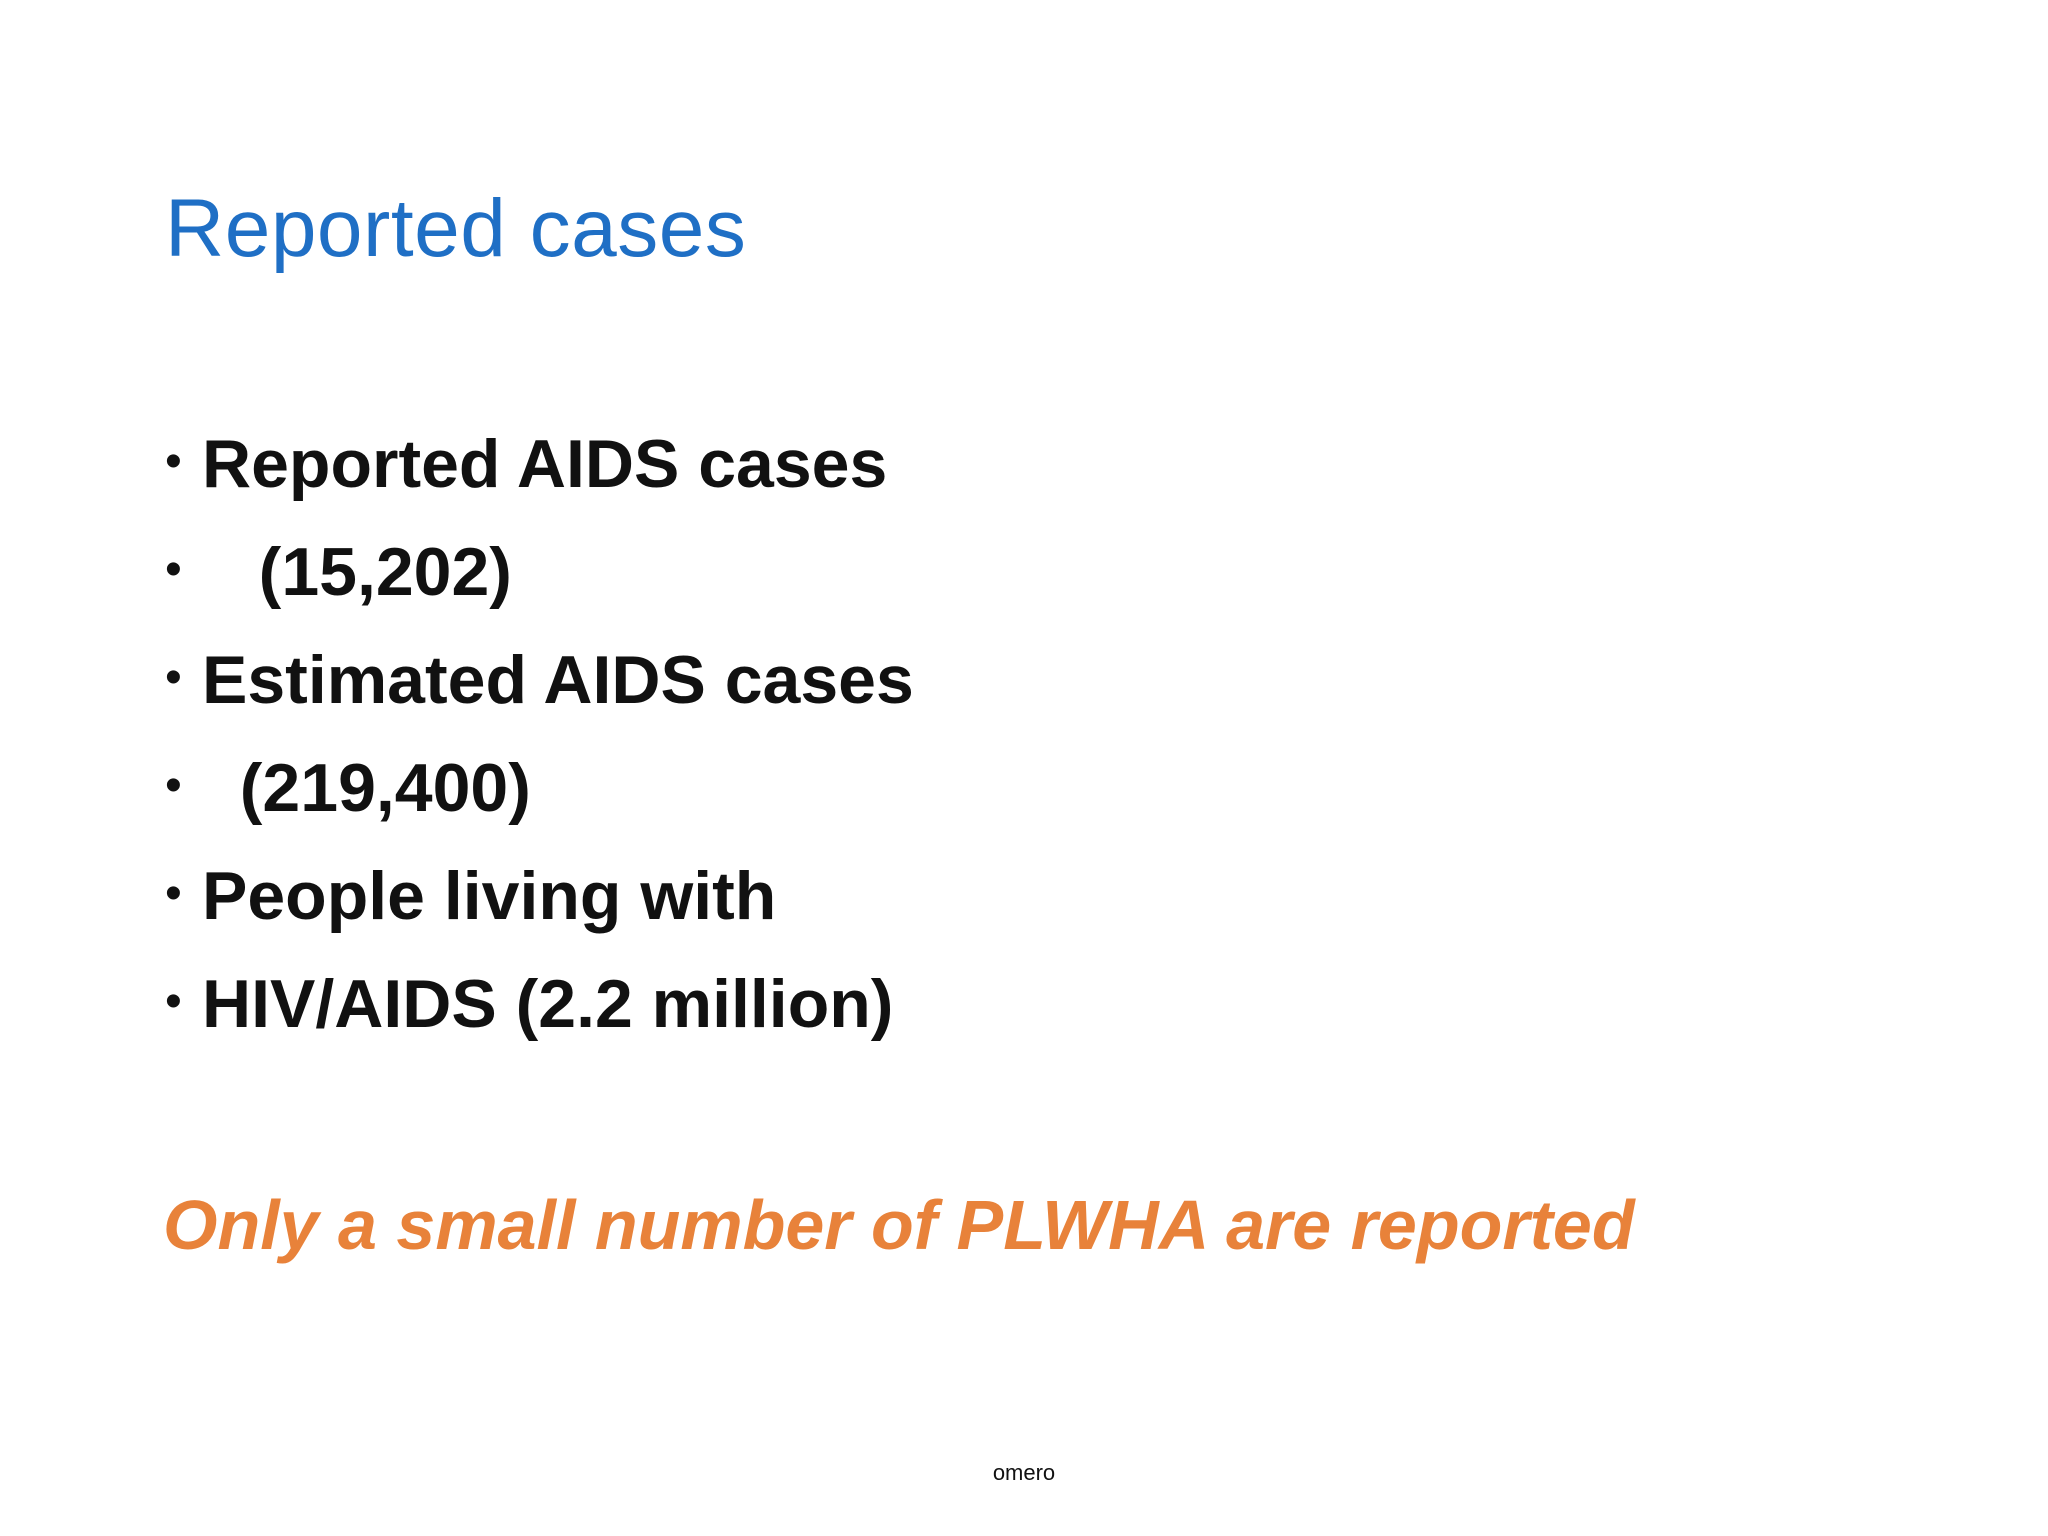 Image resolution: width=2048 pixels, height=1536 pixels. I want to click on bullet-item: • People living with, so click(470, 916).